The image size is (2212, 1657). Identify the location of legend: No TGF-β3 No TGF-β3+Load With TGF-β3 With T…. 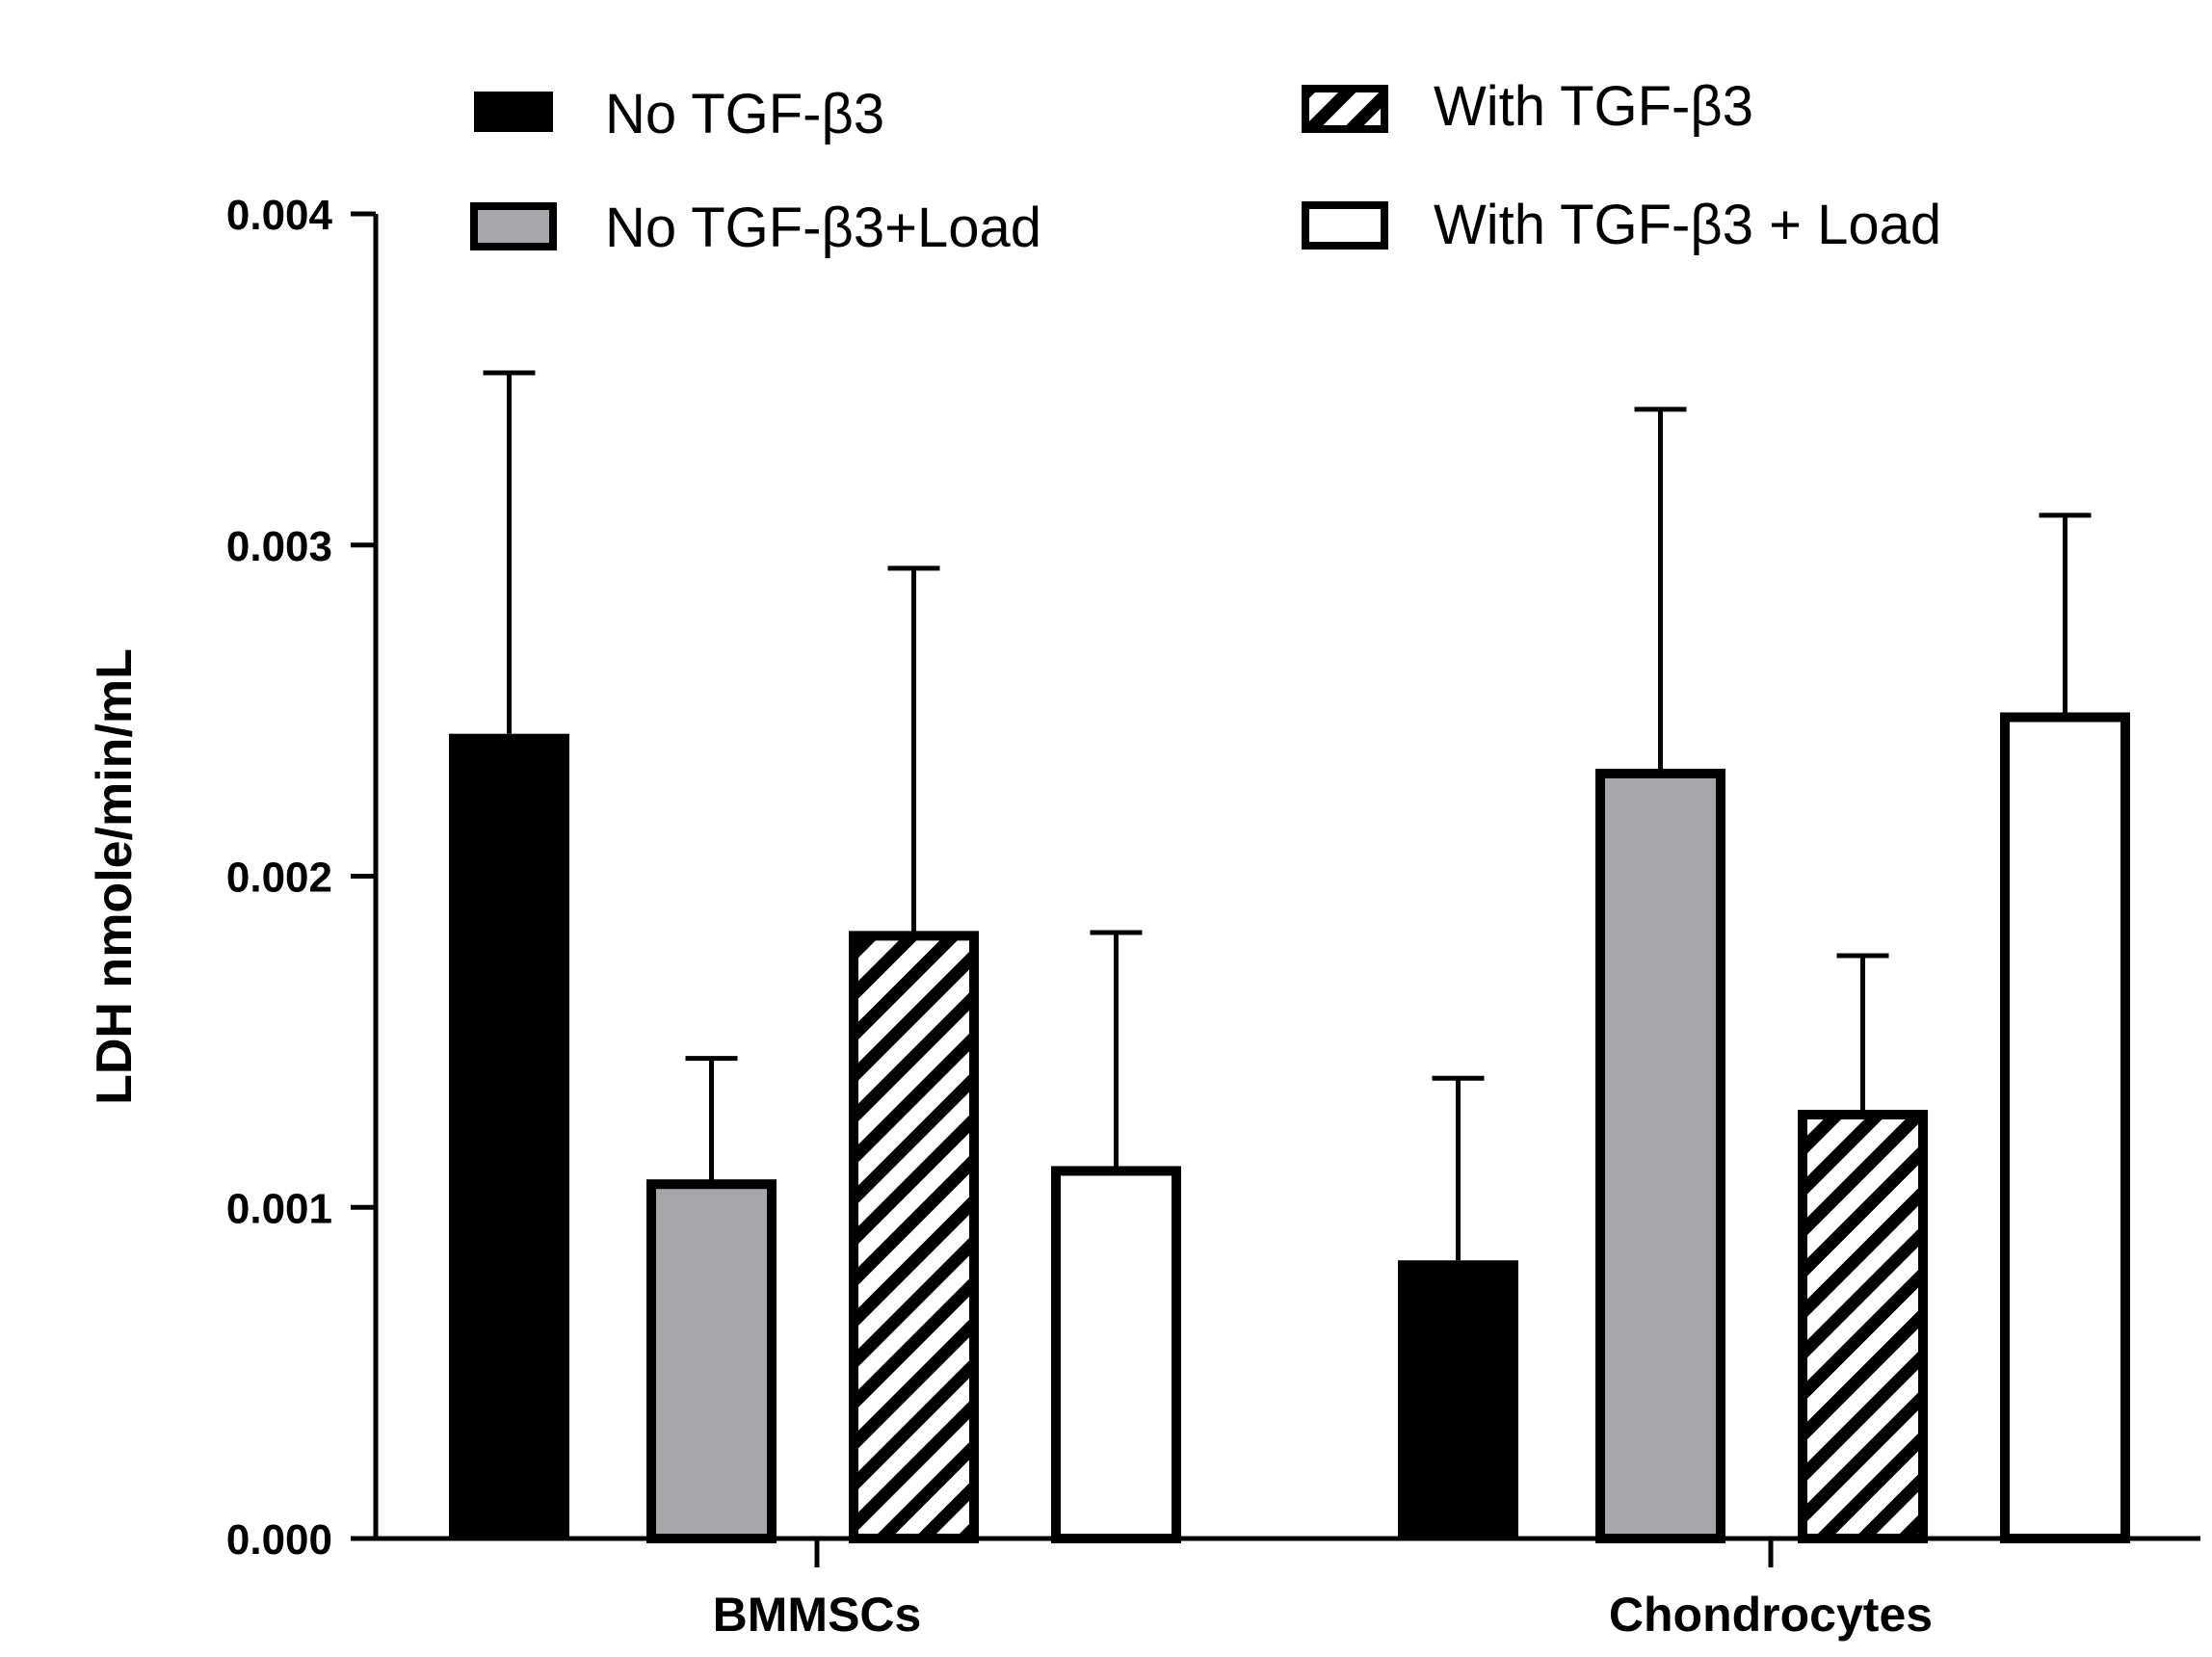
(1205, 167).